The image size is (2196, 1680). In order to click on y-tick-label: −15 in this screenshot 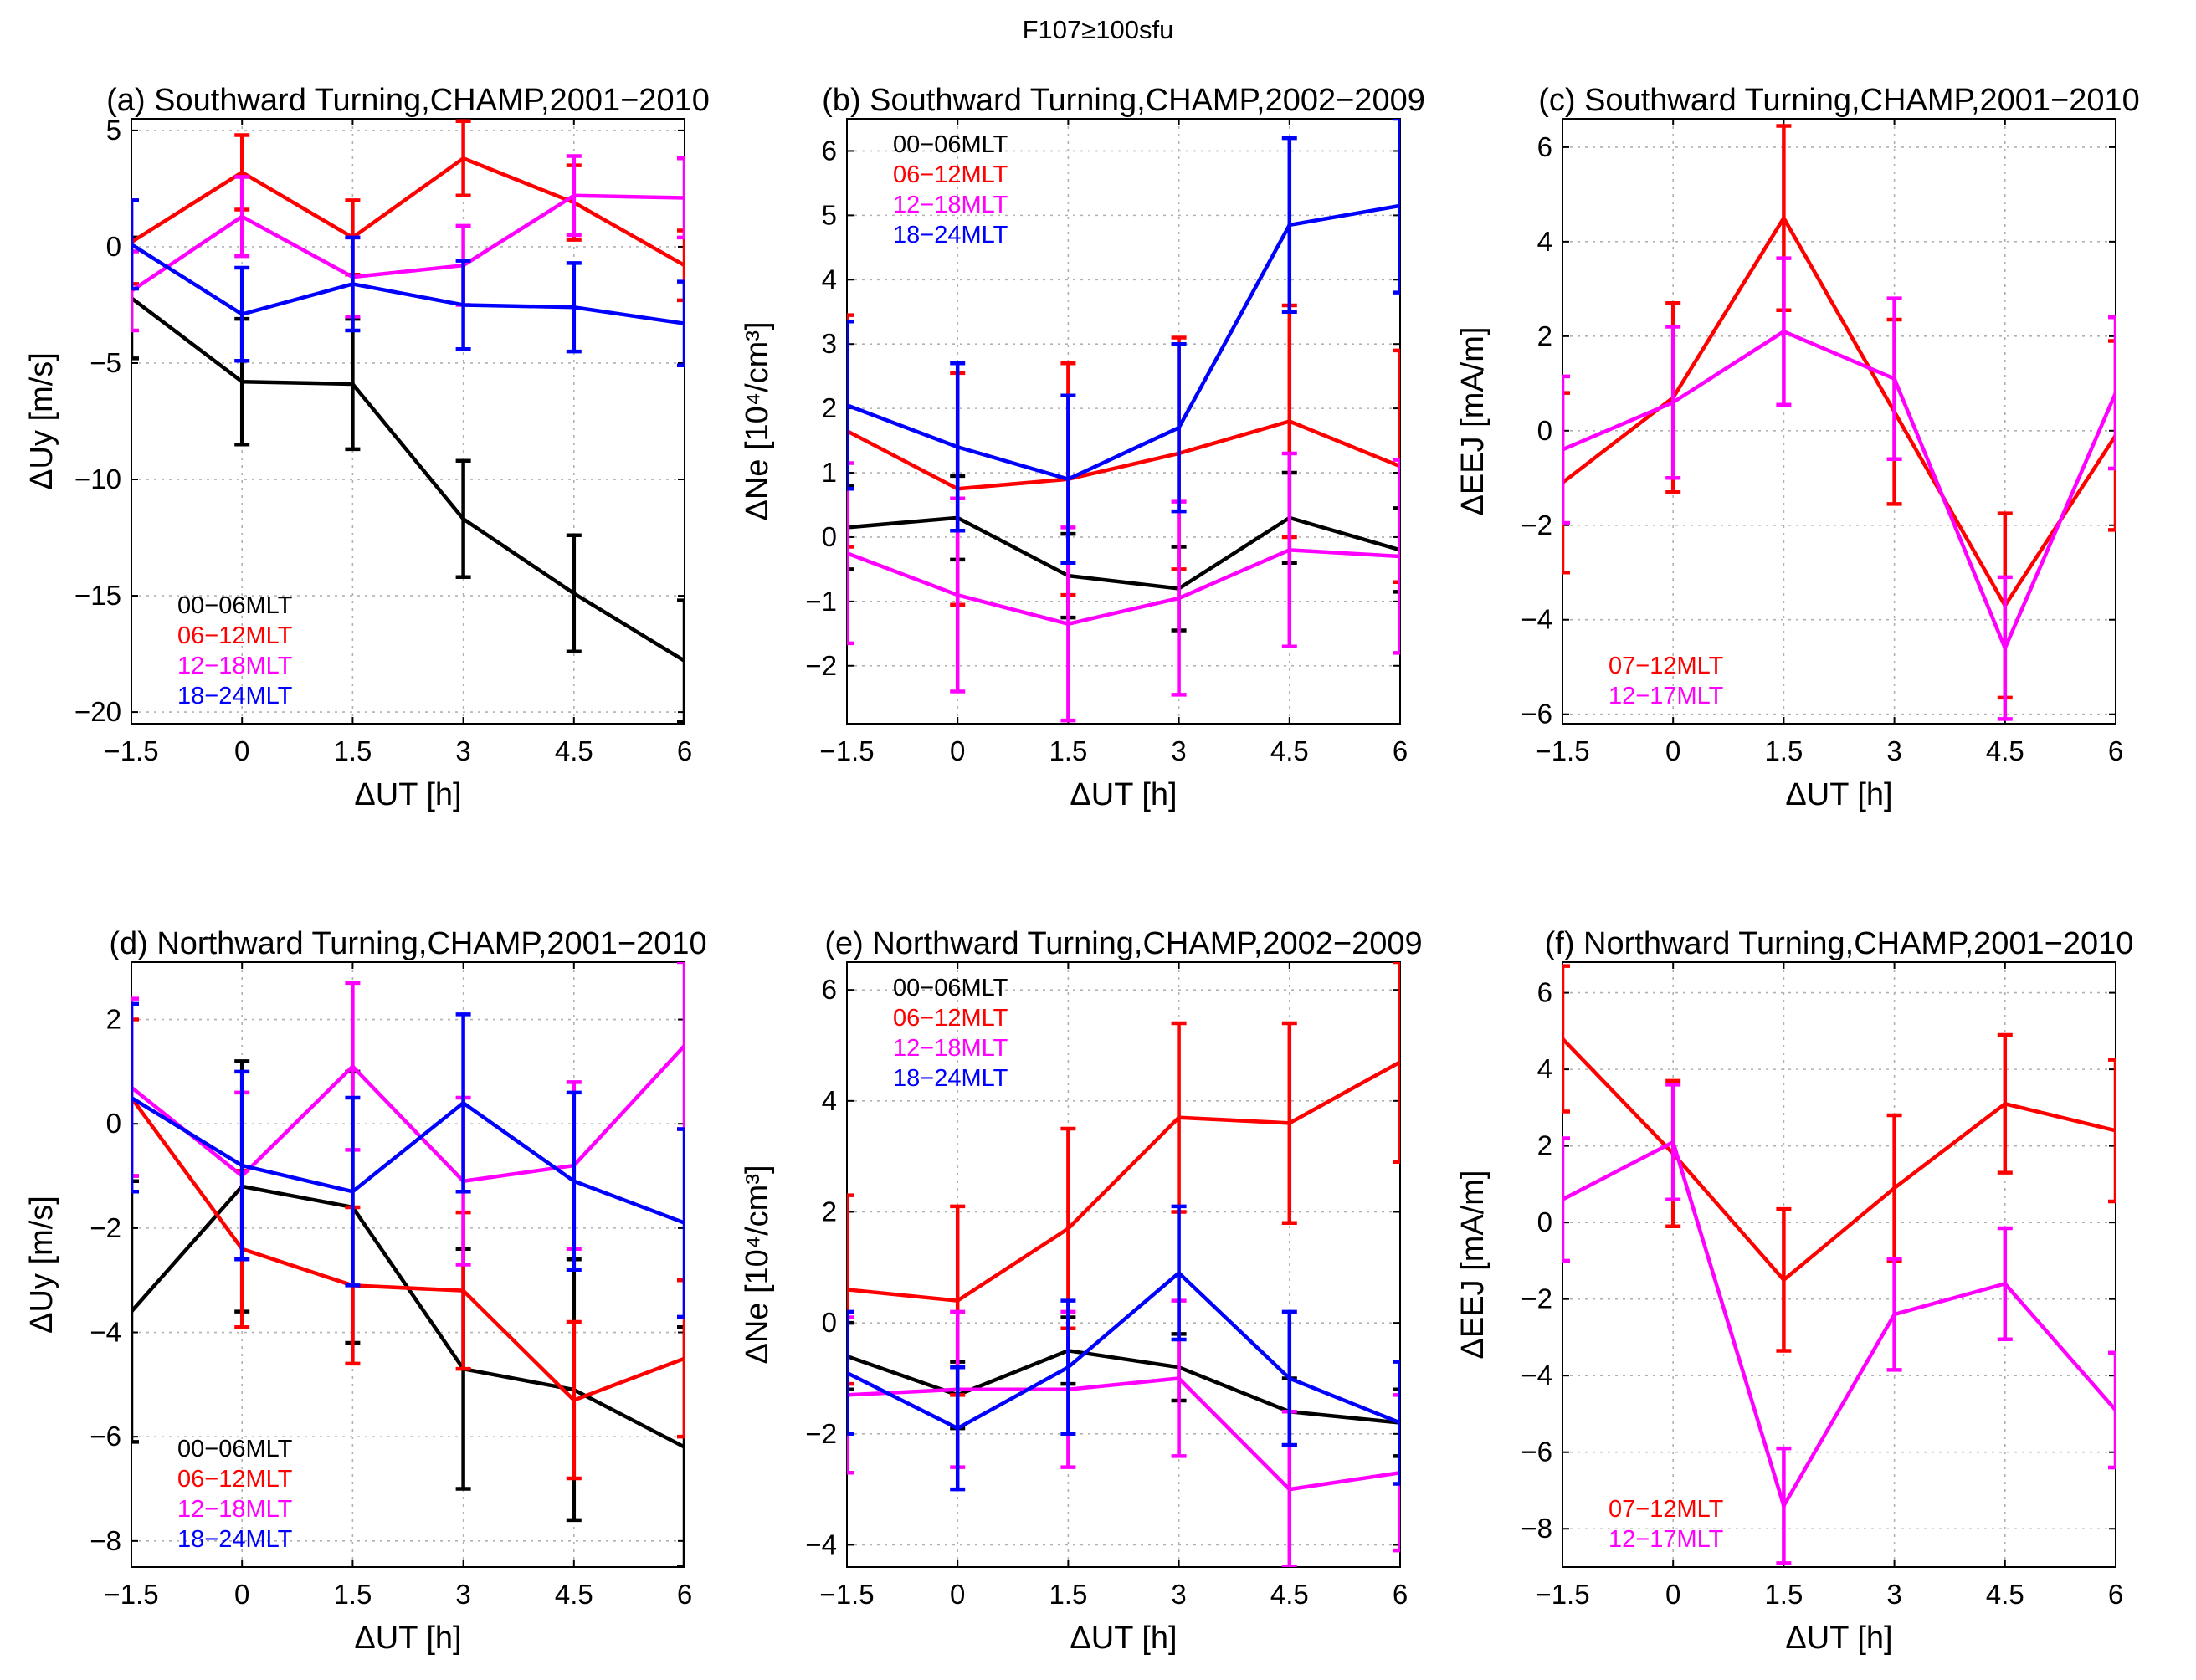, I will do `click(98, 595)`.